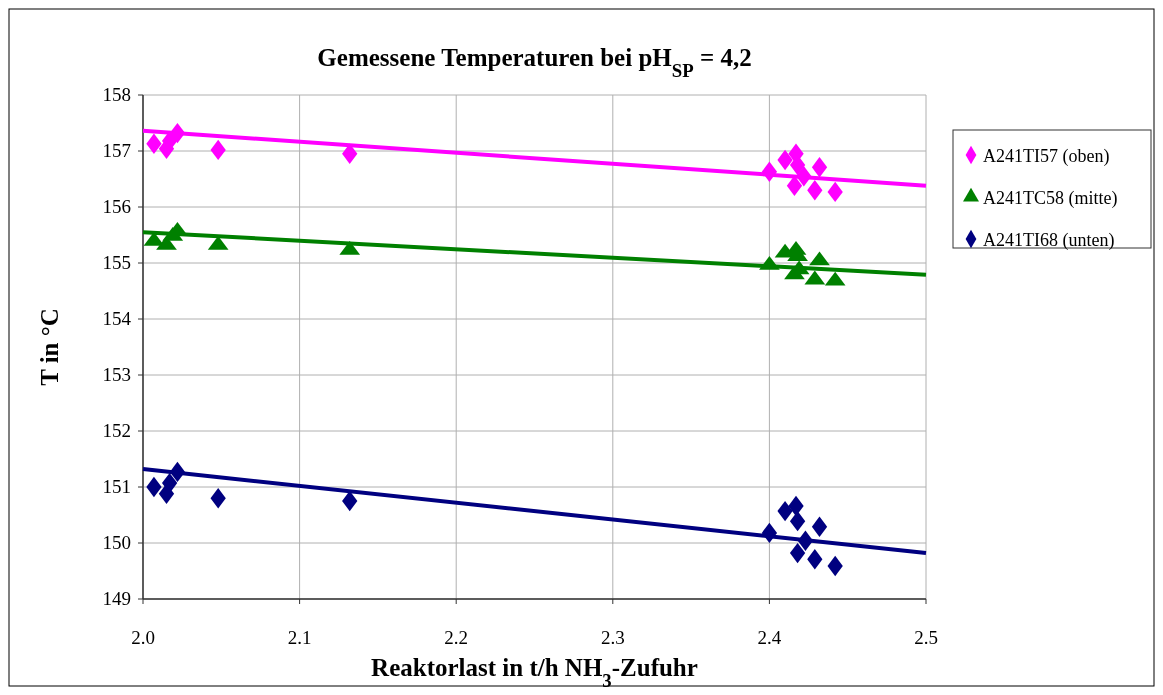  Describe the element at coordinates (456, 637) in the screenshot. I see `x-tick-label: 2.2` at that location.